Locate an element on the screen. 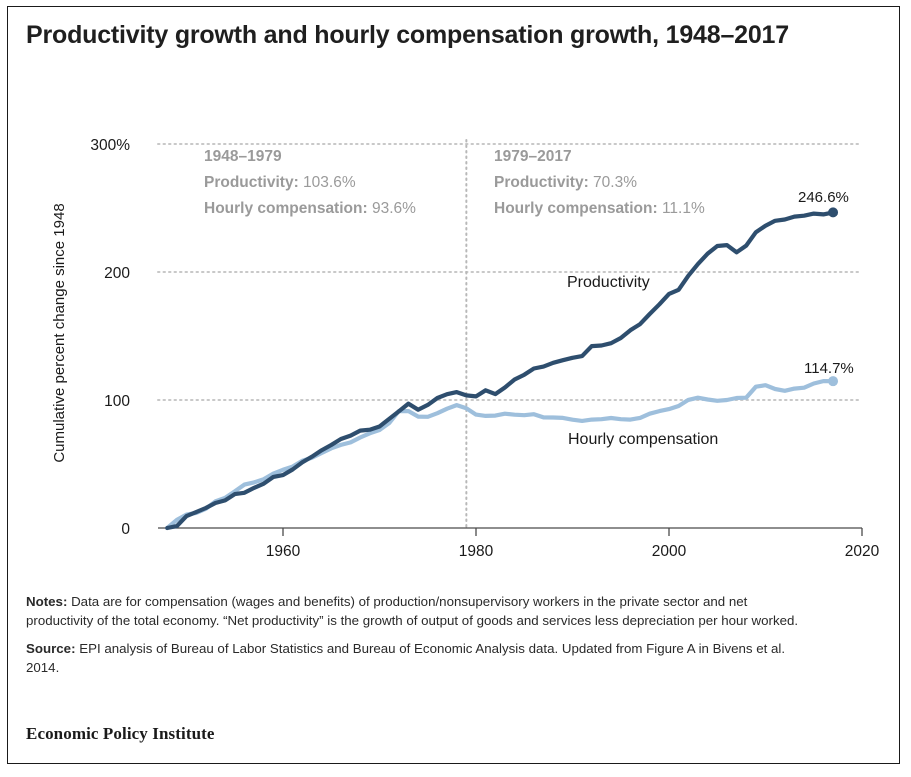  compensation-end-point is located at coordinates (833, 381).